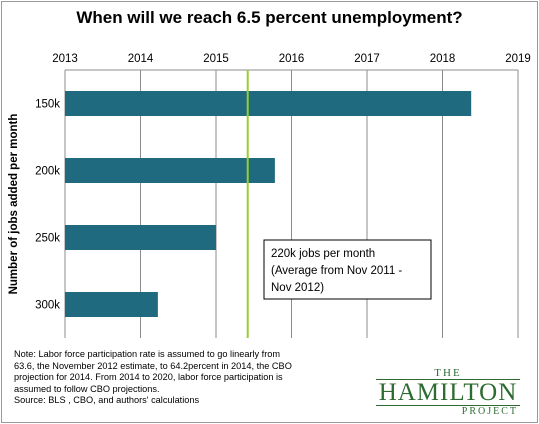 This screenshot has height=424, width=539. Describe the element at coordinates (87, 388) in the screenshot. I see `note-line: assumed to follow CBO projections.` at that location.